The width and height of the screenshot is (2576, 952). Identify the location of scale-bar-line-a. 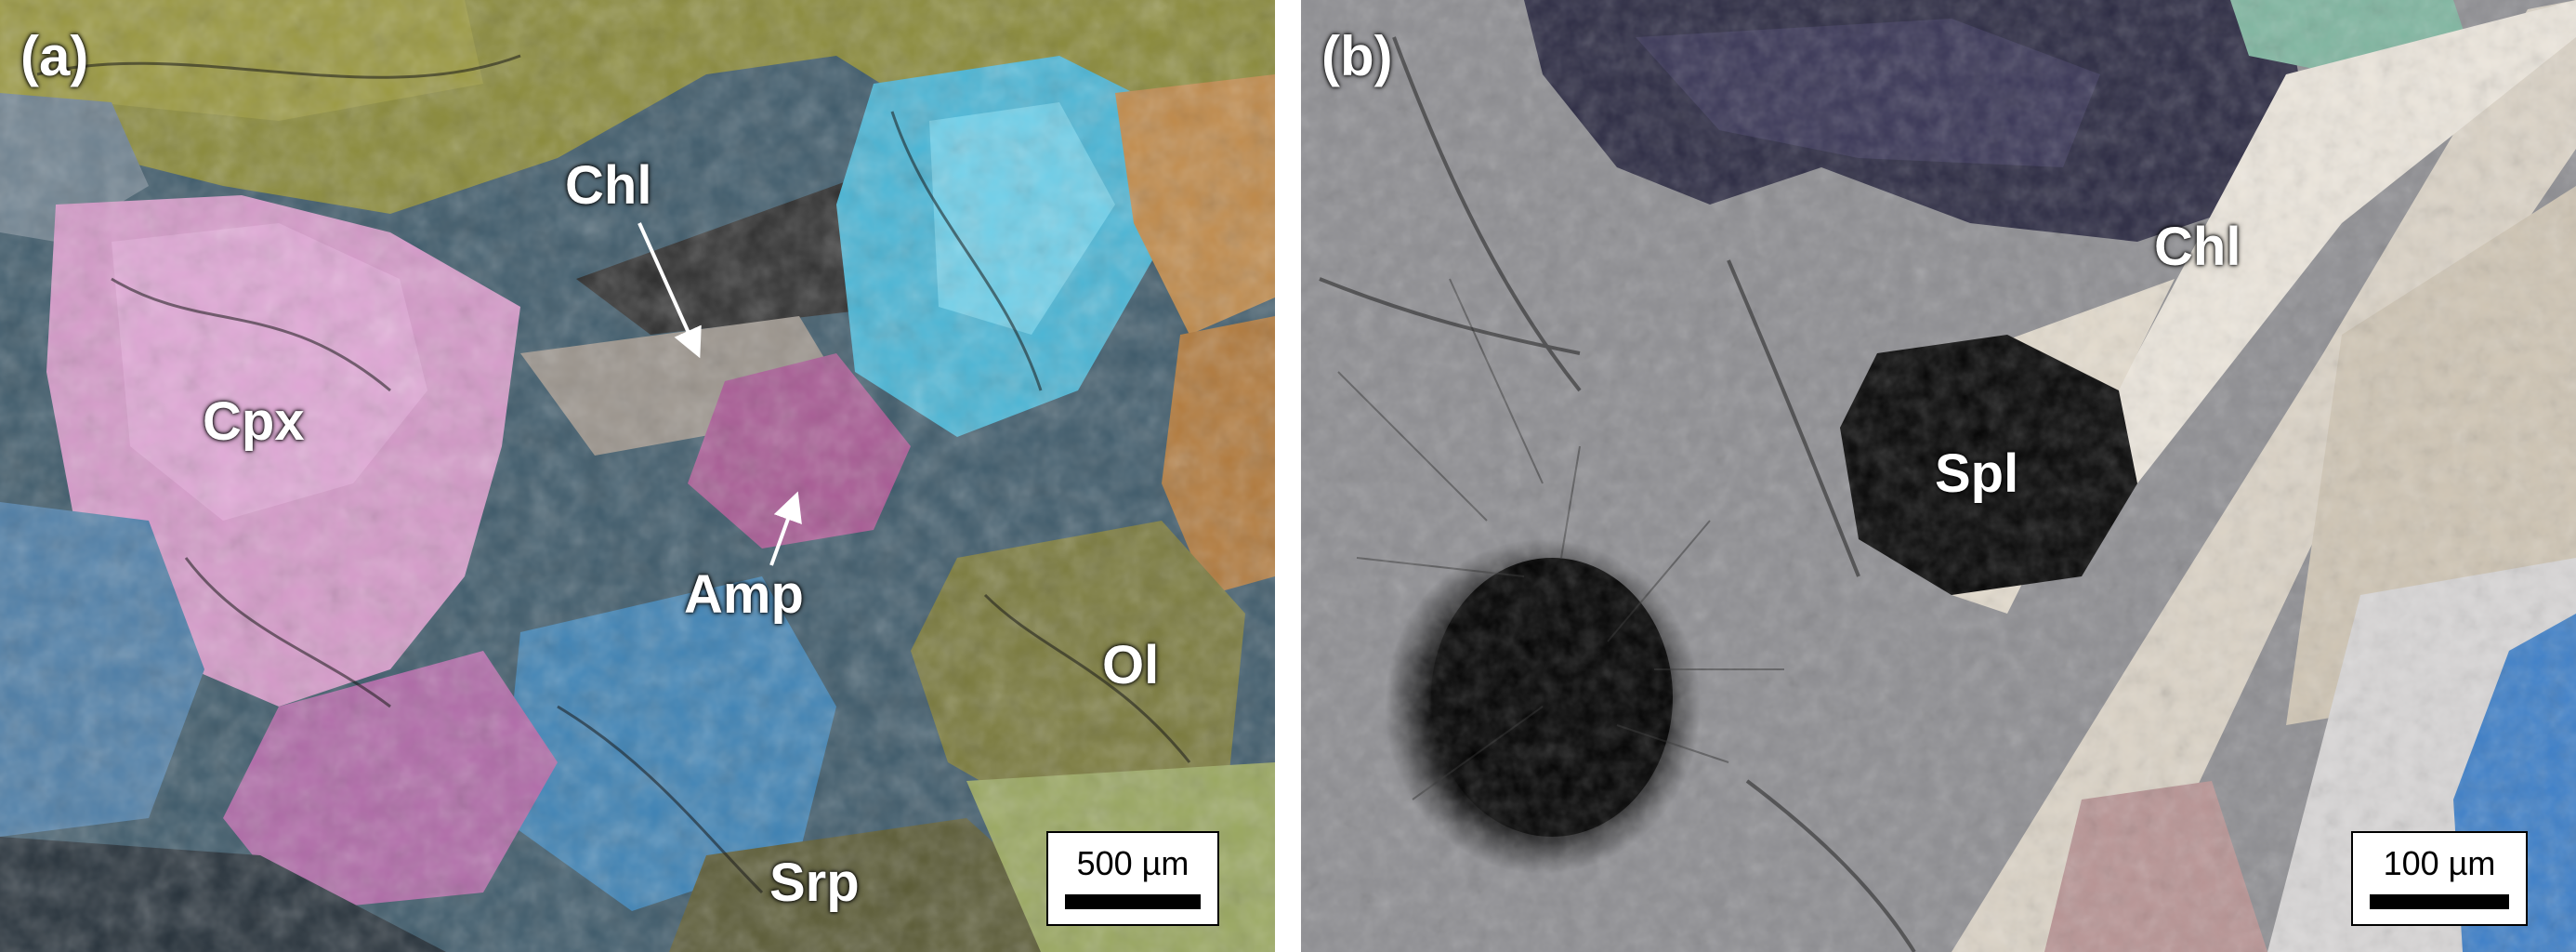
(1133, 901).